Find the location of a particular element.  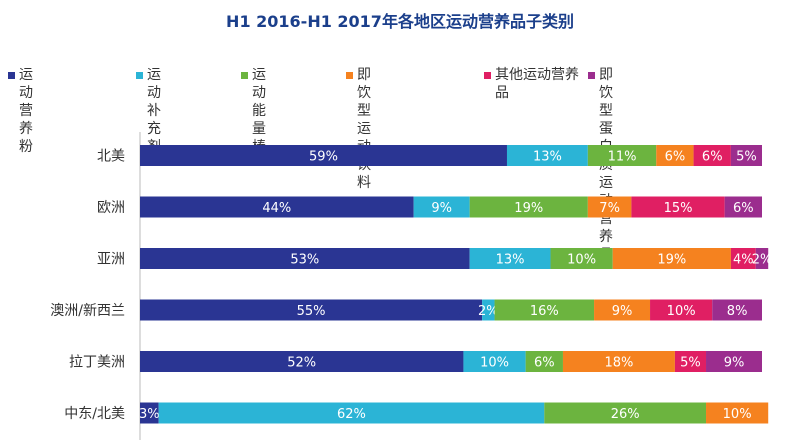

category-label: 中东/北美 is located at coordinates (94, 414).